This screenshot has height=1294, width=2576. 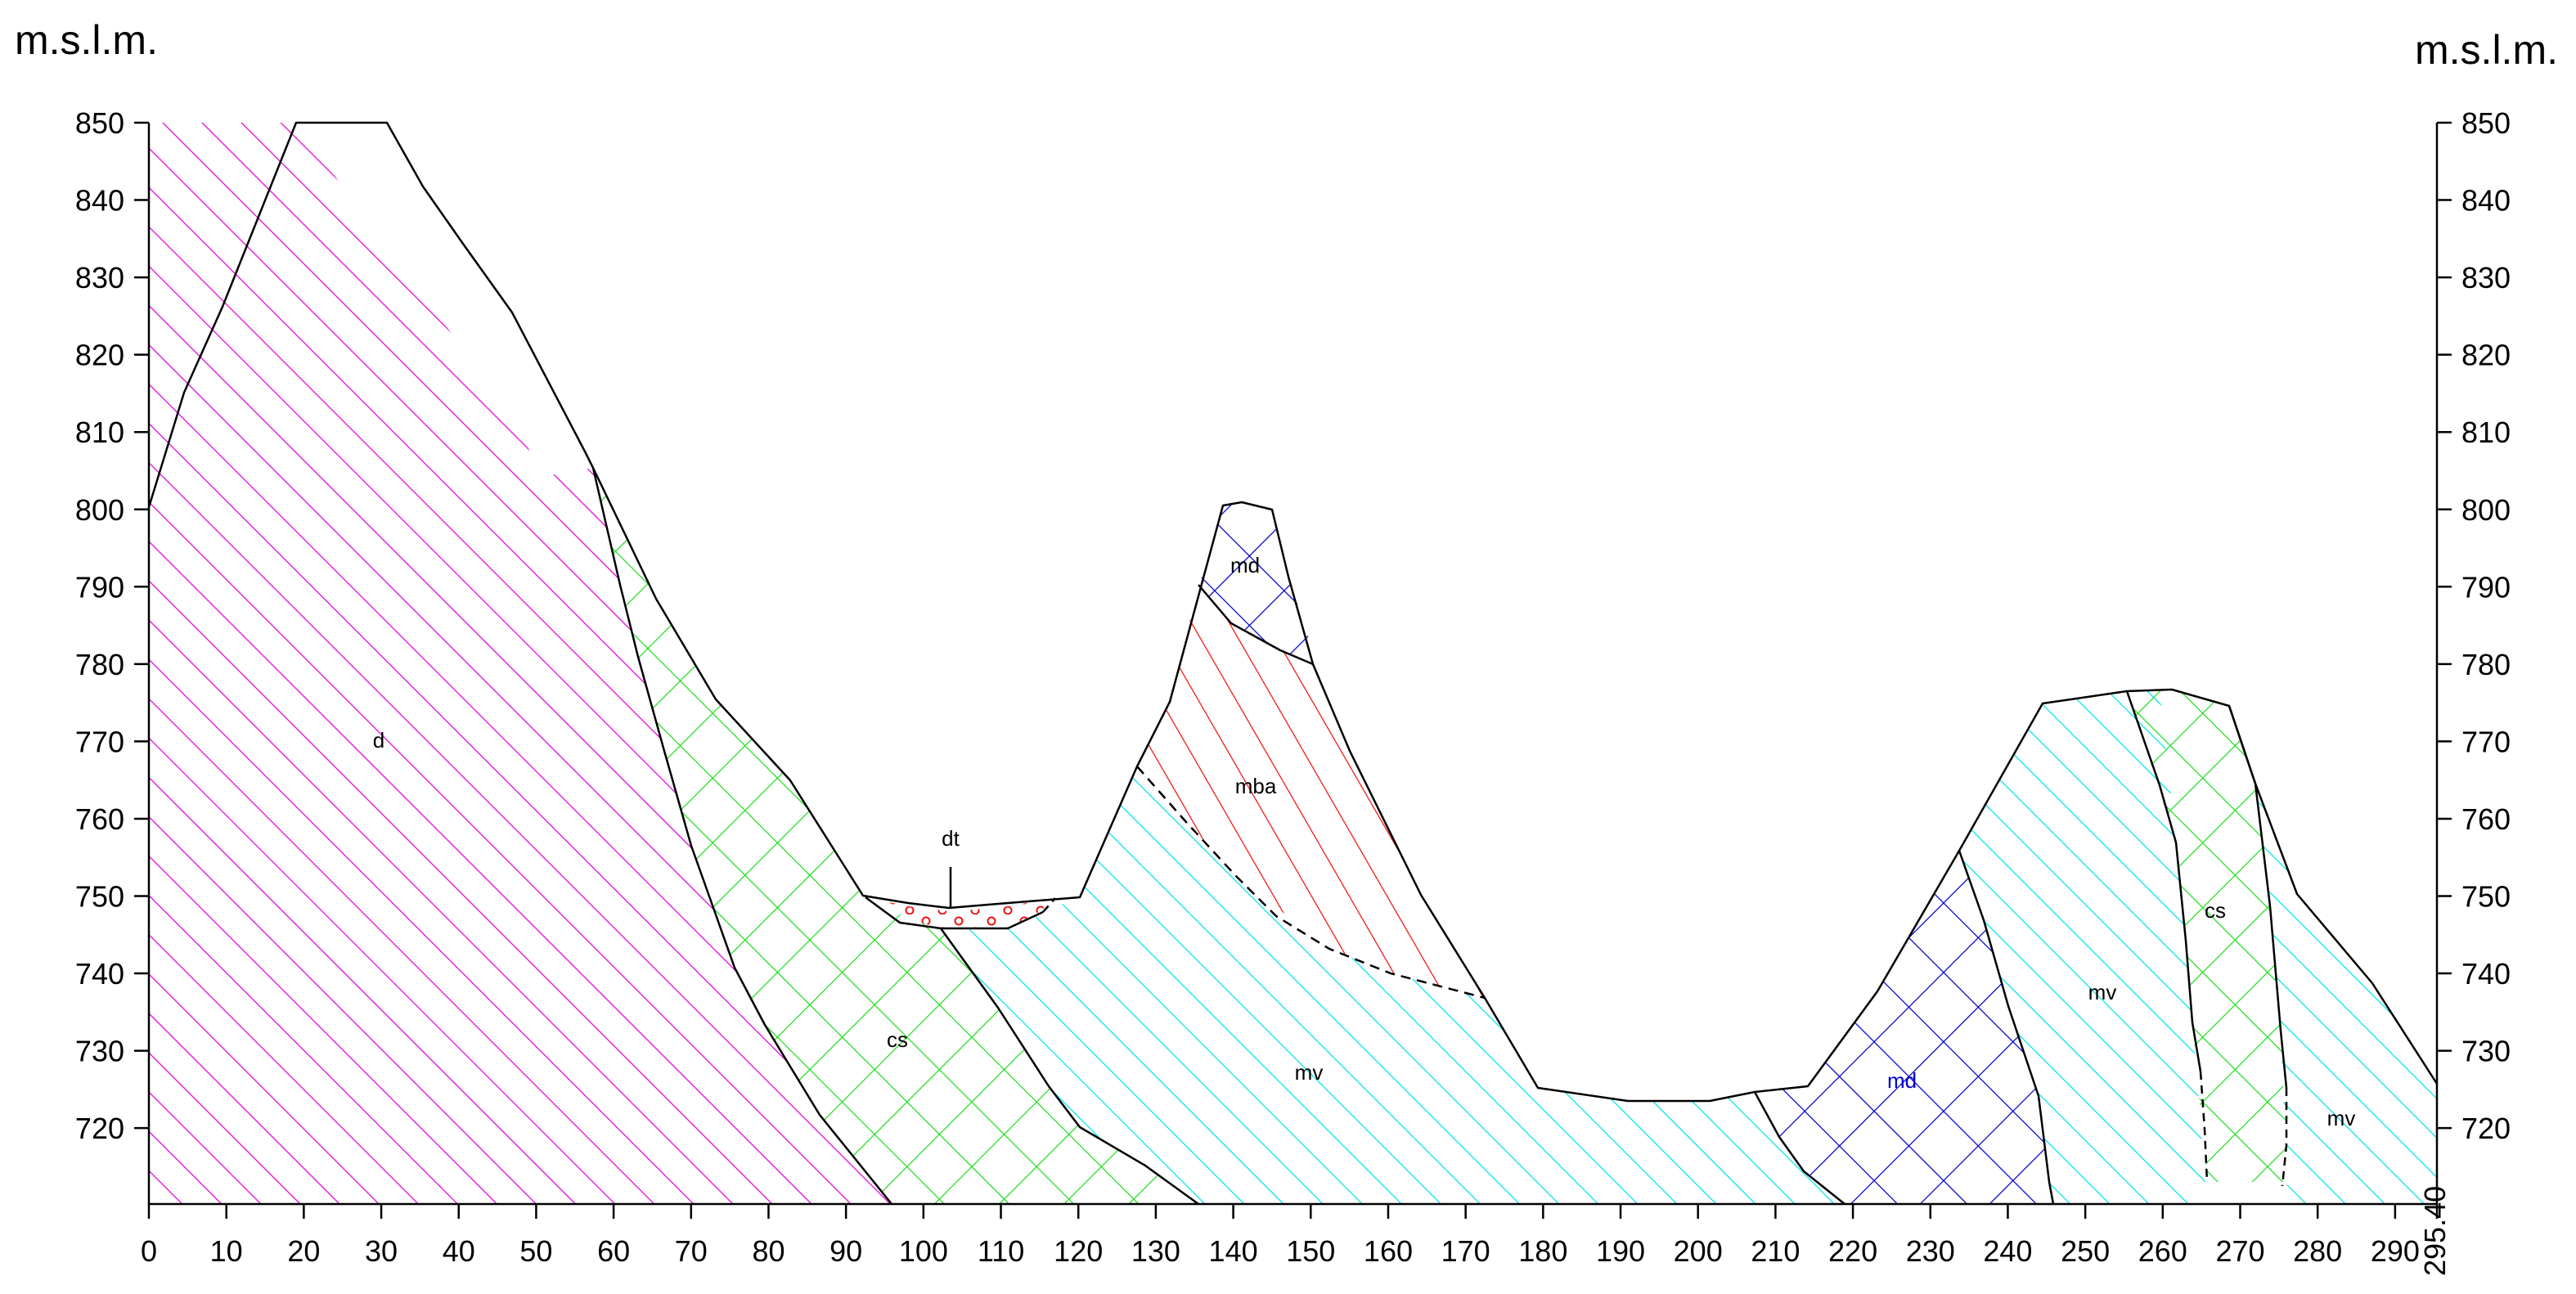 I want to click on y-tick-label-left: 780, so click(x=100, y=664).